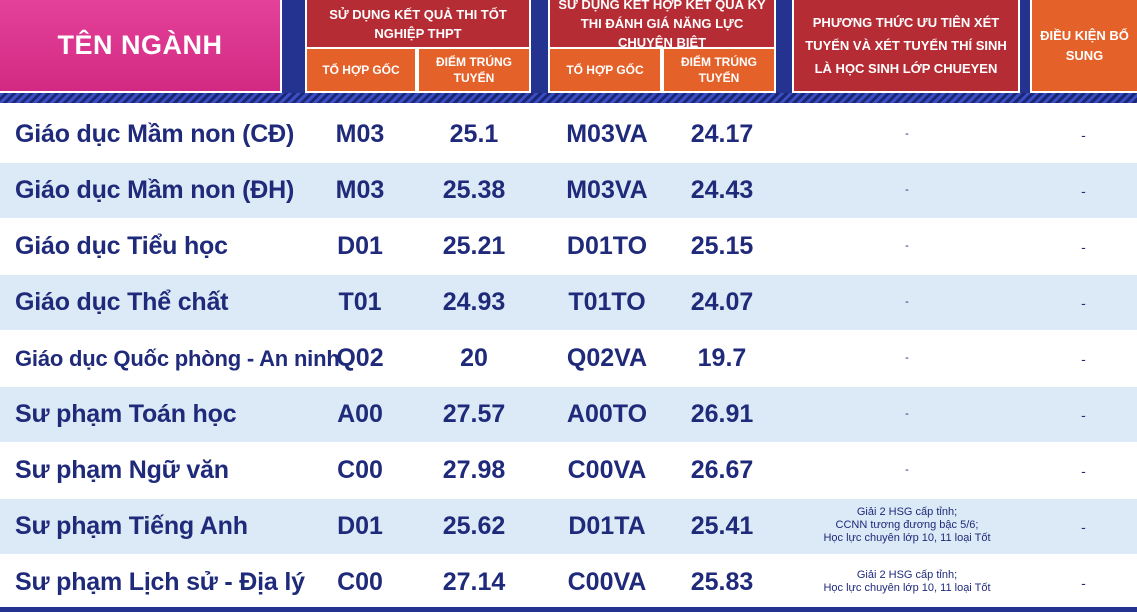  I want to click on thpt-diem-trung-tuyen: 25.1, so click(474, 134).